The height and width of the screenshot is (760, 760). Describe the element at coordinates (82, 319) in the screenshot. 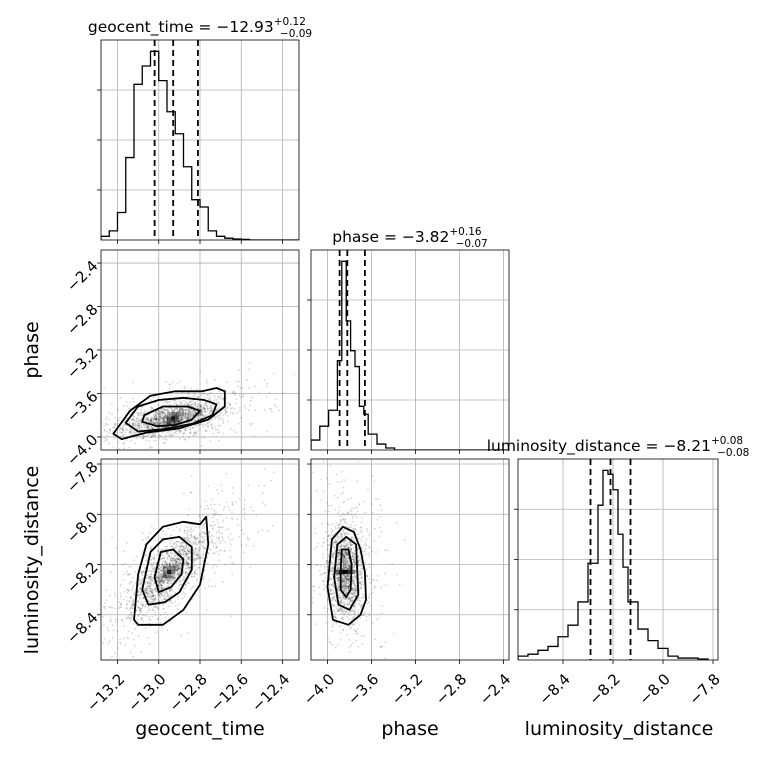

I see `y-tick-label: −2.8` at that location.